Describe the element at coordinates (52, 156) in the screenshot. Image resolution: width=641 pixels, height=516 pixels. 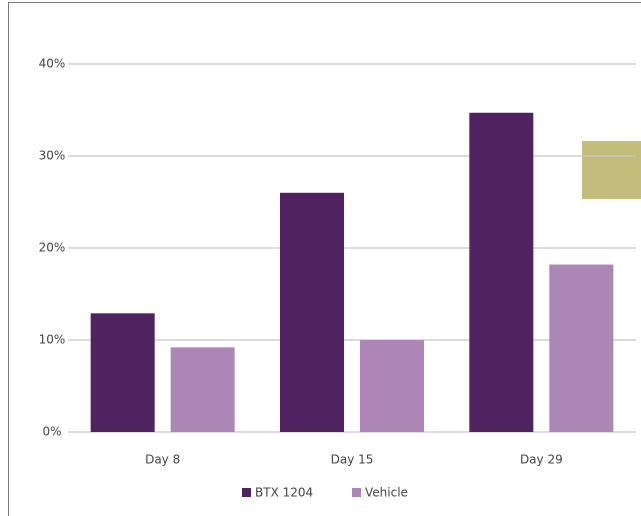
I see `y-tick-label: 30%` at that location.